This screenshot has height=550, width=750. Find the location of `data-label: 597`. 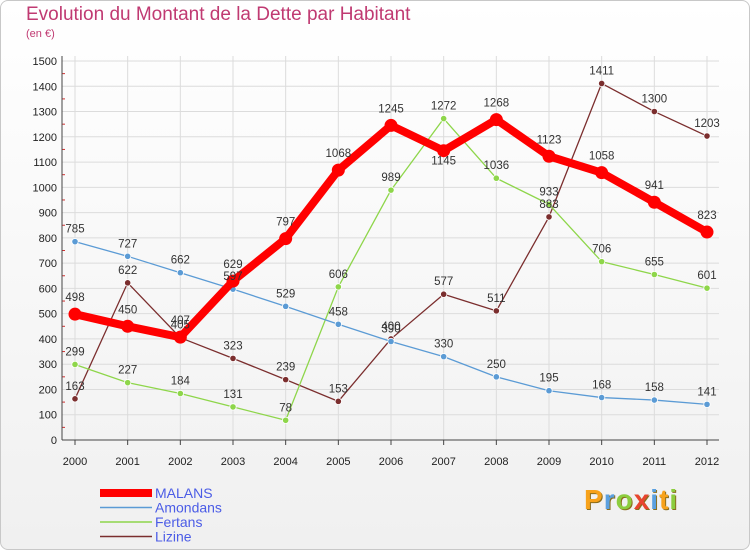

data-label: 597 is located at coordinates (232, 277).